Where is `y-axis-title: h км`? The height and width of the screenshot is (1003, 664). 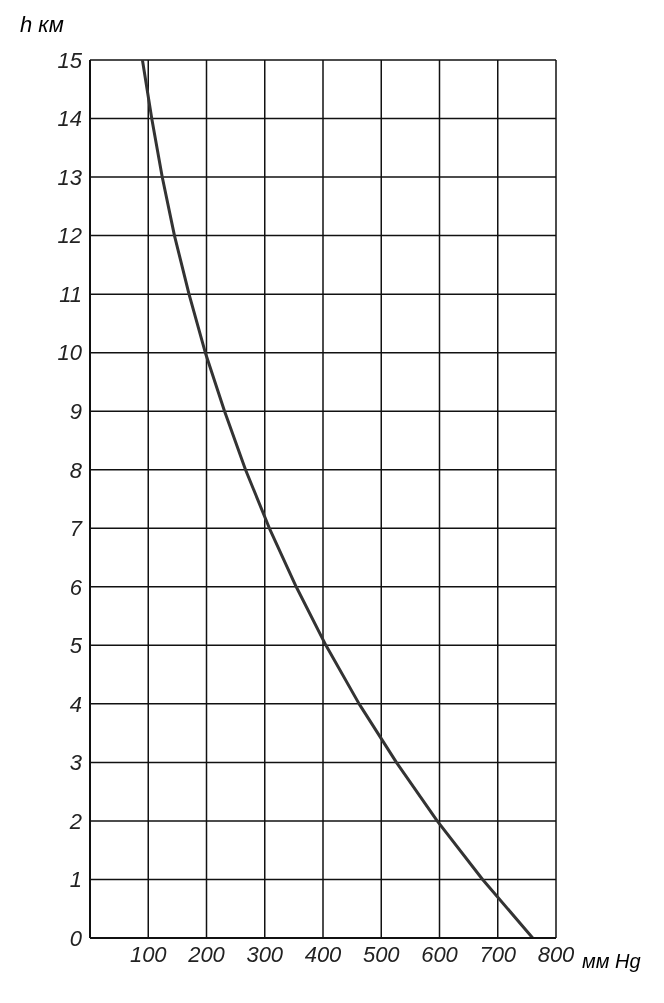 y-axis-title: h км is located at coordinates (42, 25).